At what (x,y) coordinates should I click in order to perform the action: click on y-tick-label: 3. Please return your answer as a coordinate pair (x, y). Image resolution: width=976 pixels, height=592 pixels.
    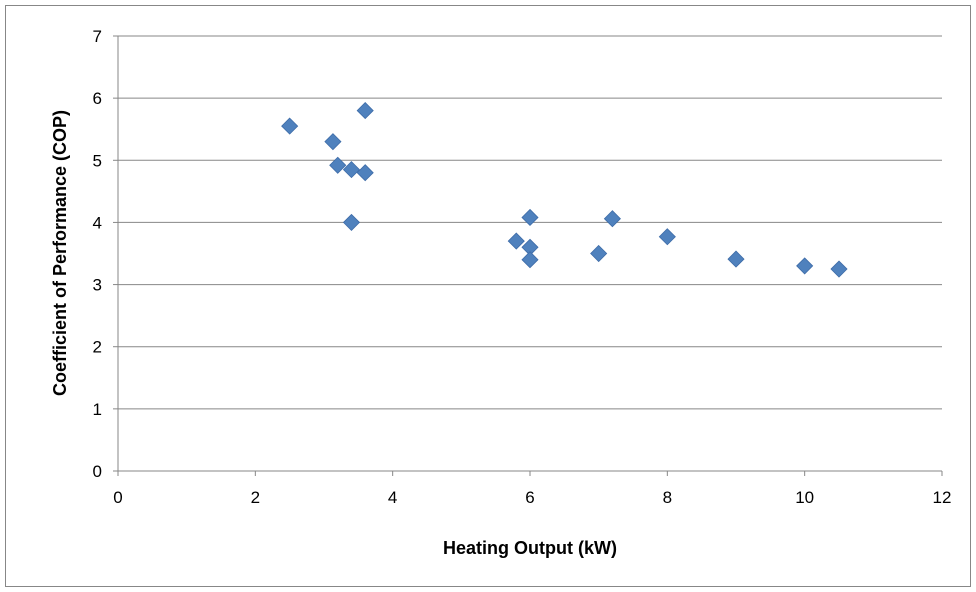
    Looking at the image, I should click on (97, 285).